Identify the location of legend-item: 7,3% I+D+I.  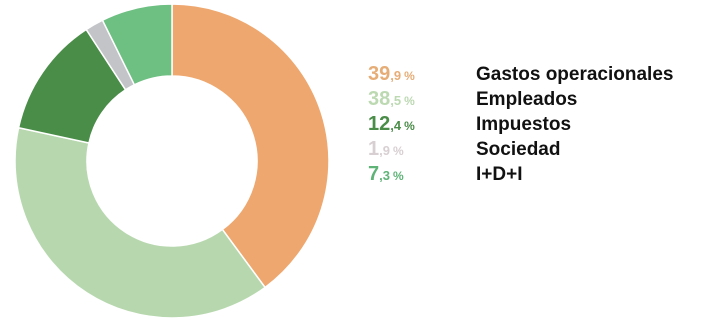
(538, 174).